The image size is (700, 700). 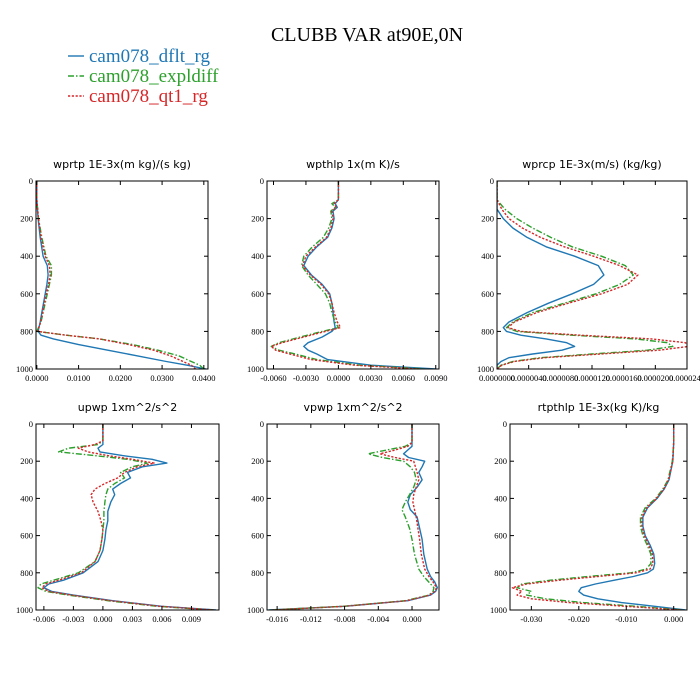 I want to click on panel-title: vpwp 1xm^2/s^2, so click(x=352, y=407).